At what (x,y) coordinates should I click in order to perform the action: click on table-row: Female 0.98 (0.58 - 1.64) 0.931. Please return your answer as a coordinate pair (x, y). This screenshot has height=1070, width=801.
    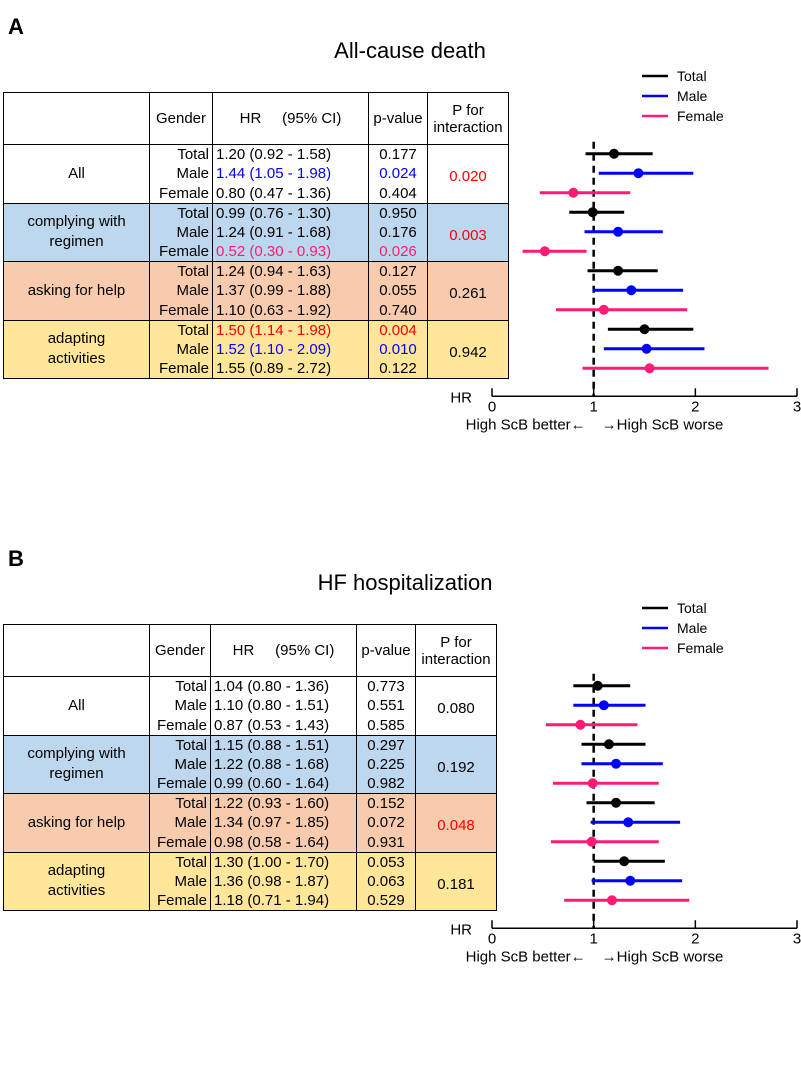
    Looking at the image, I should click on (250, 842).